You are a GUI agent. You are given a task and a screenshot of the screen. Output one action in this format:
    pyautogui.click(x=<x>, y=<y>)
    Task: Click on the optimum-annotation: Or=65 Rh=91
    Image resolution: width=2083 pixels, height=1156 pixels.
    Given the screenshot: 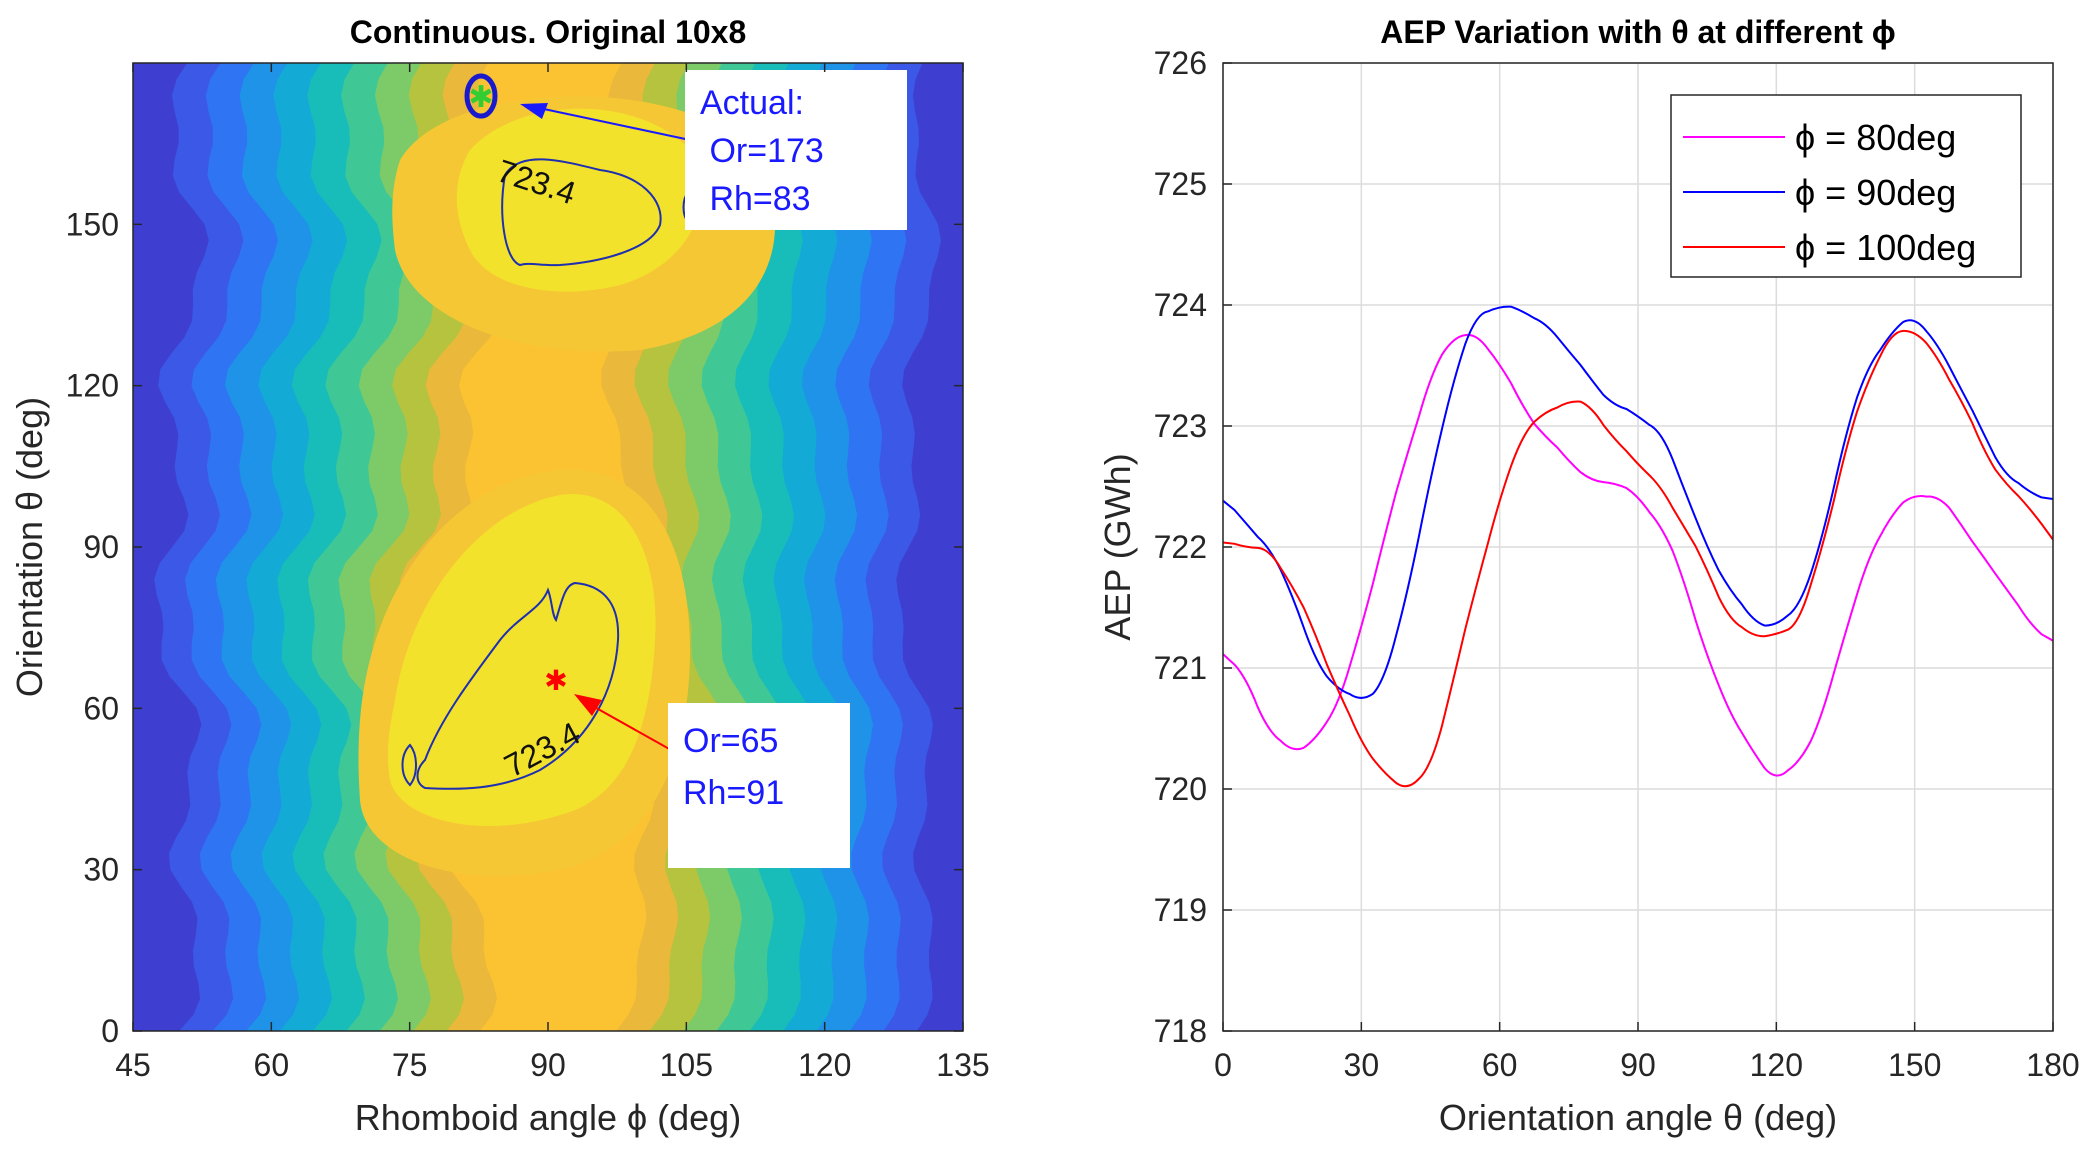 What is the action you would take?
    pyautogui.click(x=759, y=785)
    